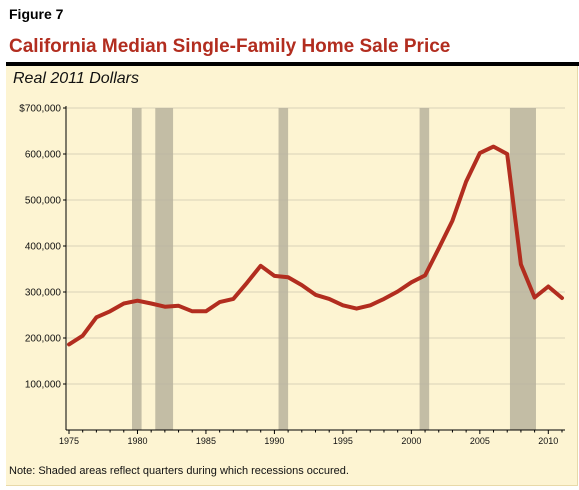 The width and height of the screenshot is (579, 490). What do you see at coordinates (69, 441) in the screenshot?
I see `x-tick-label: 1975` at bounding box center [69, 441].